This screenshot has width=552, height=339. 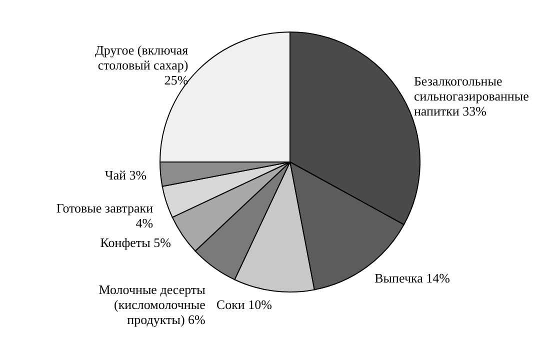 I want to click on slice-label: Другое (включая столовый сахар), so click(x=141, y=57).